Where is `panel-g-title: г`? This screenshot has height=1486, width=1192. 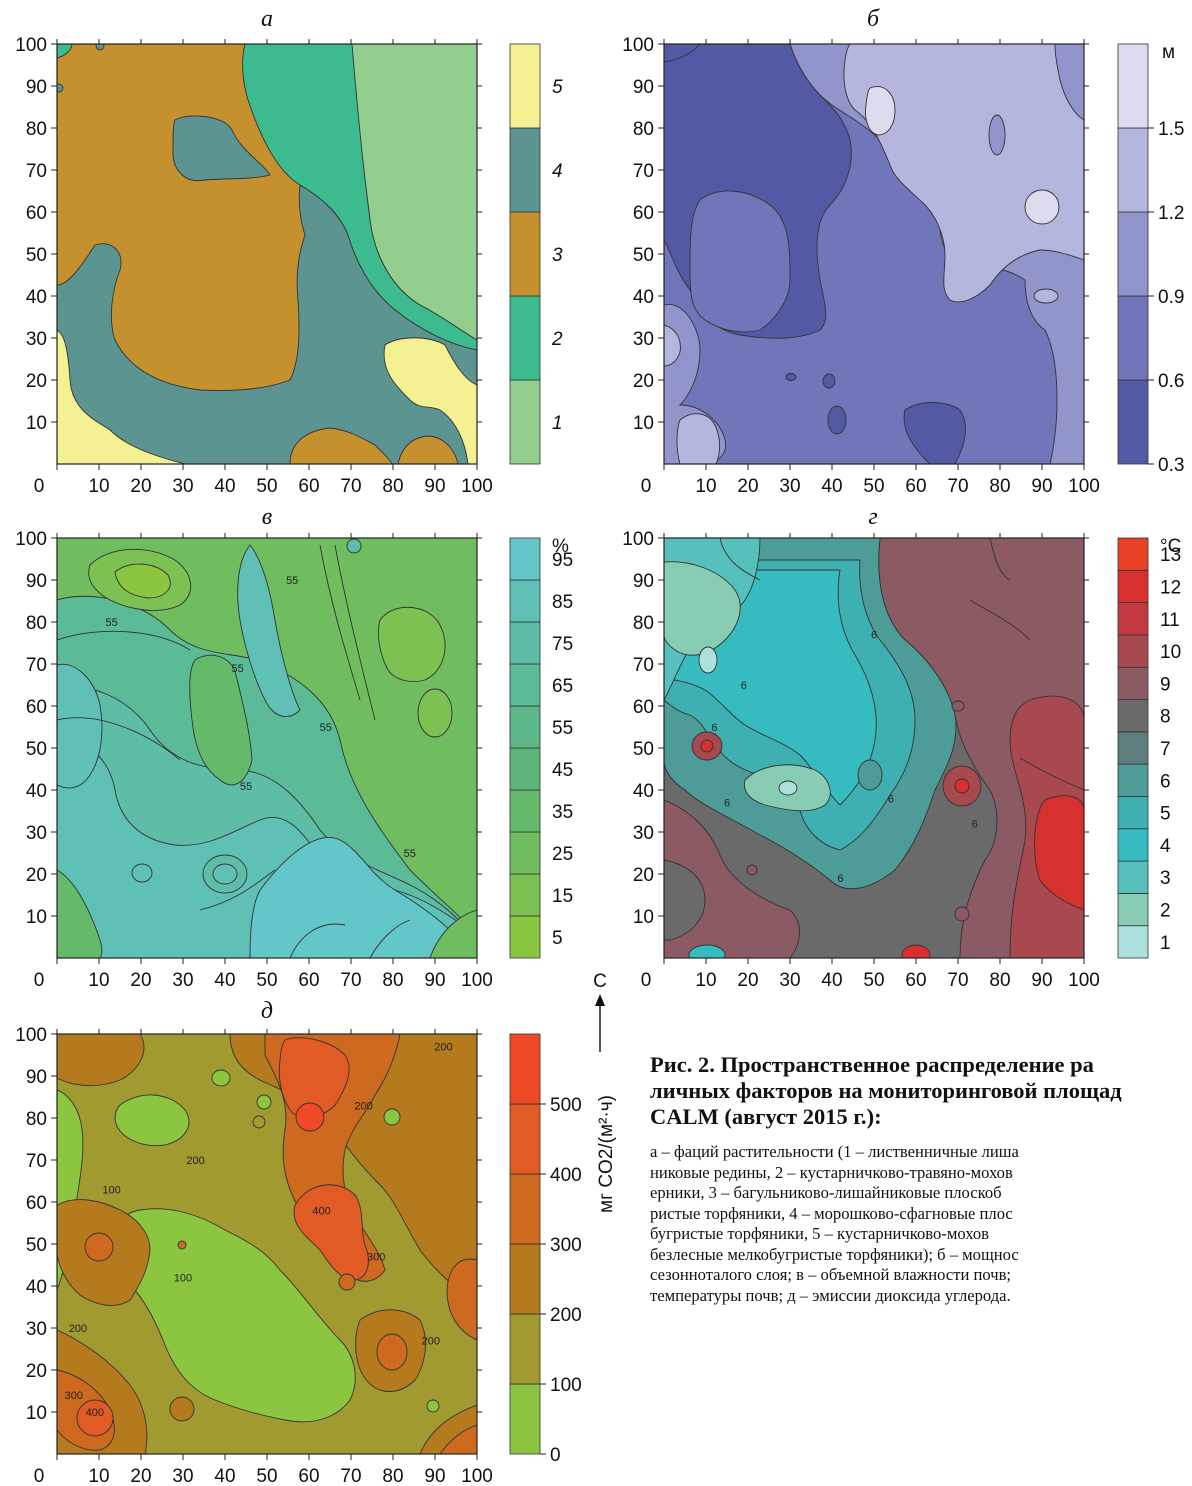 panel-g-title: г is located at coordinates (872, 517).